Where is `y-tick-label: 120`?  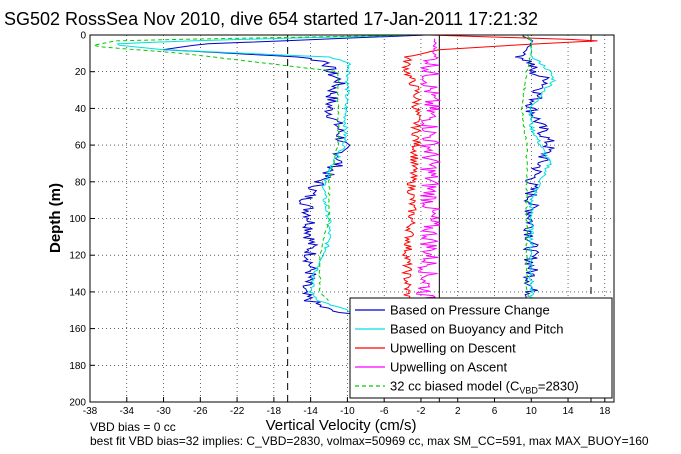
y-tick-label: 120 is located at coordinates (77, 256).